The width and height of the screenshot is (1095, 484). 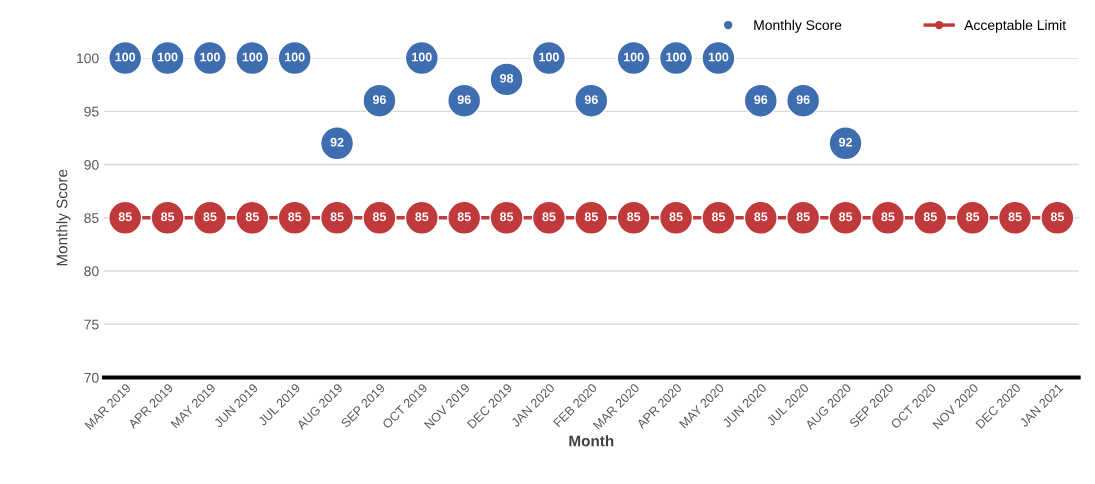 I want to click on y-tick-label: 70, so click(x=91, y=377).